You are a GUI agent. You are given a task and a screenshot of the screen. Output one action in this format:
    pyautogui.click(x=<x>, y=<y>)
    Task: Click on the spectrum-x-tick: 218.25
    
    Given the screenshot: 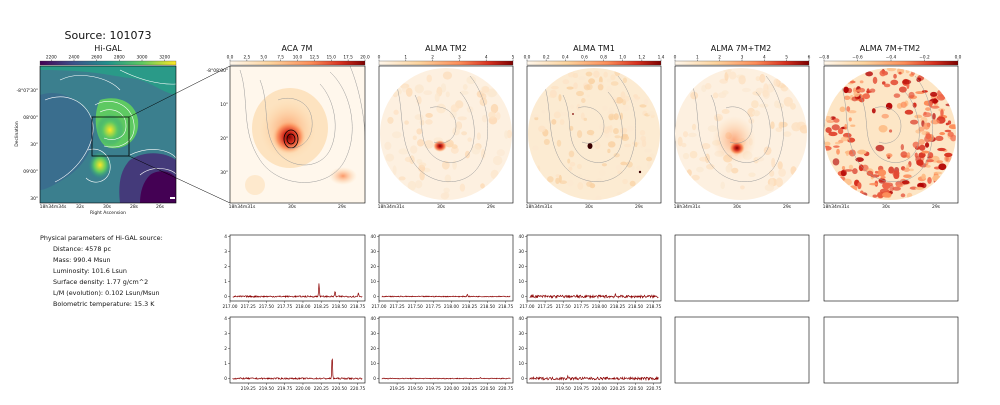 What is the action you would take?
    pyautogui.click(x=321, y=307)
    